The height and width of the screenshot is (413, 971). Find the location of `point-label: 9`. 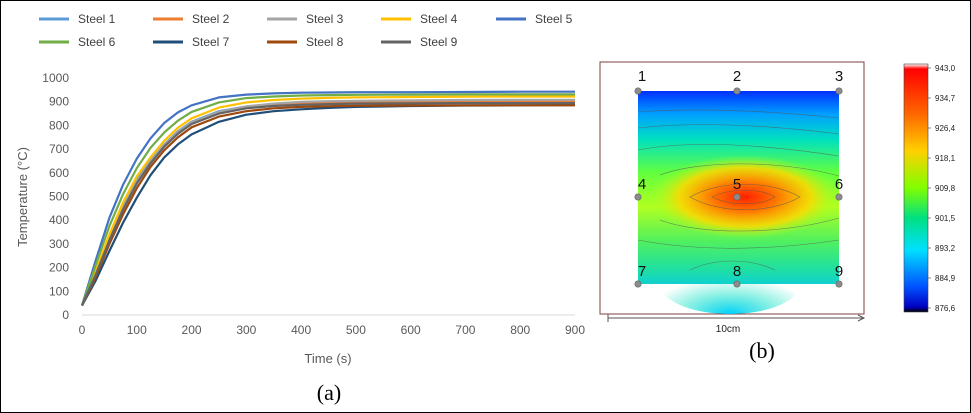

point-label: 9 is located at coordinates (839, 271).